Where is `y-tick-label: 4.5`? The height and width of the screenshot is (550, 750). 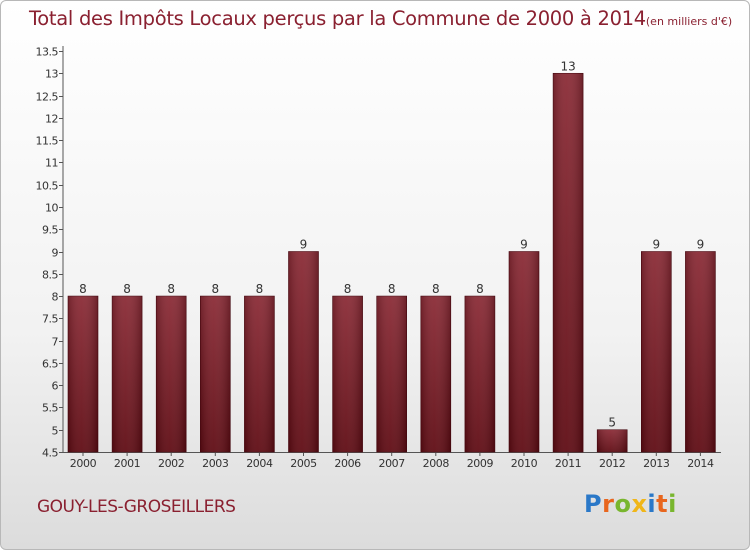 y-tick-label: 4.5 is located at coordinates (50, 453).